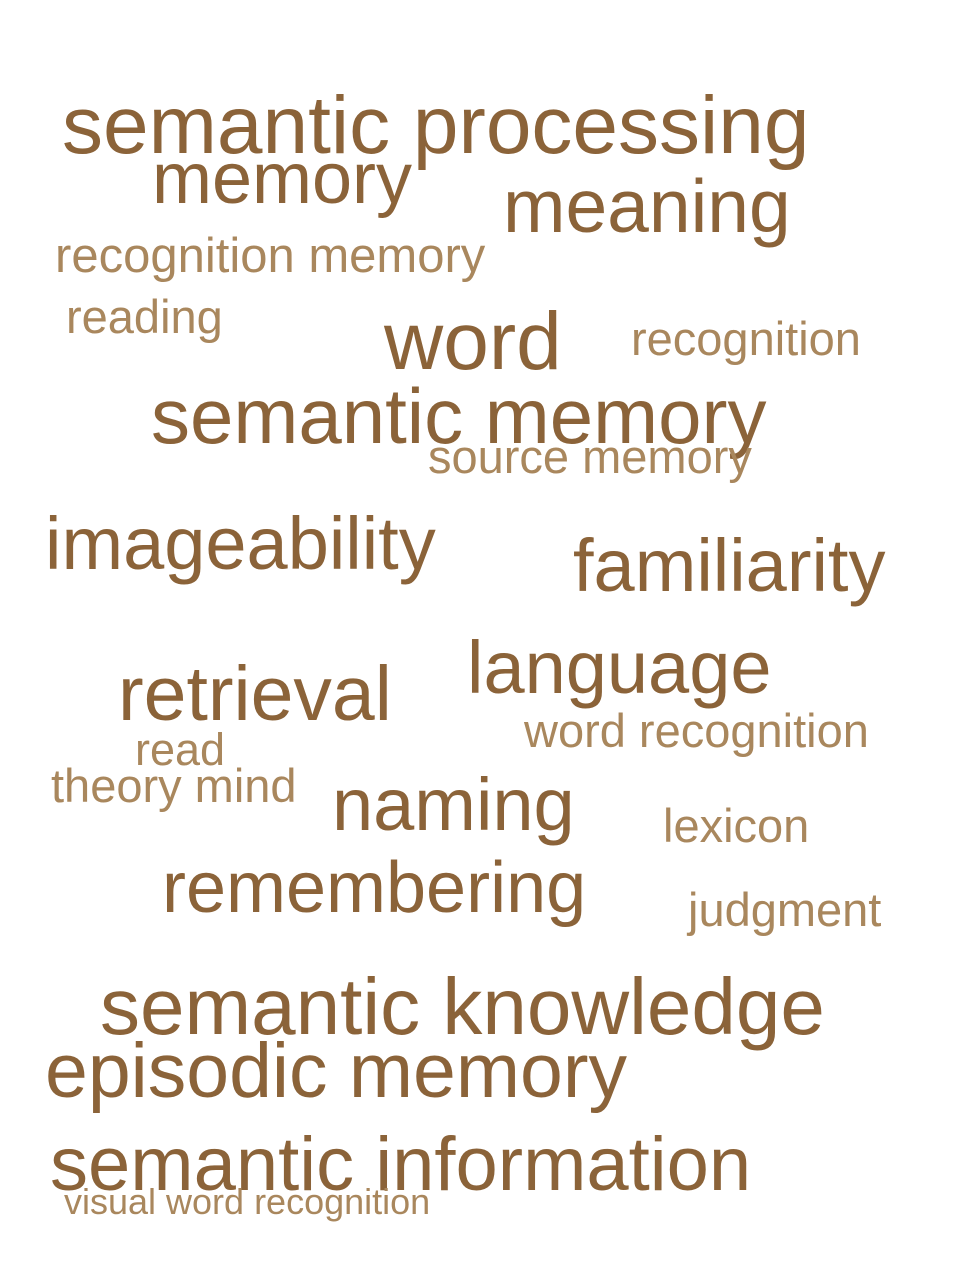 Image resolution: width=977 pixels, height=1288 pixels. Describe the element at coordinates (736, 825) in the screenshot. I see `word-lexicon: lexicon` at that location.